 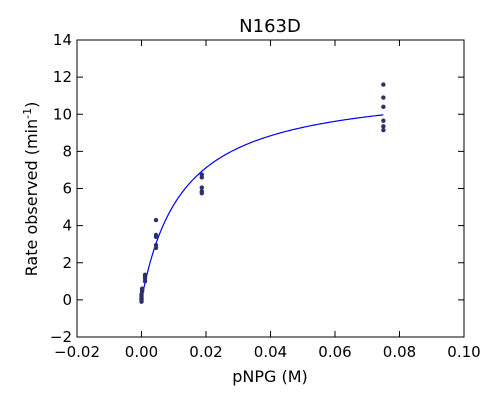 I want to click on x-tick-label: 0.08, so click(x=399, y=352).